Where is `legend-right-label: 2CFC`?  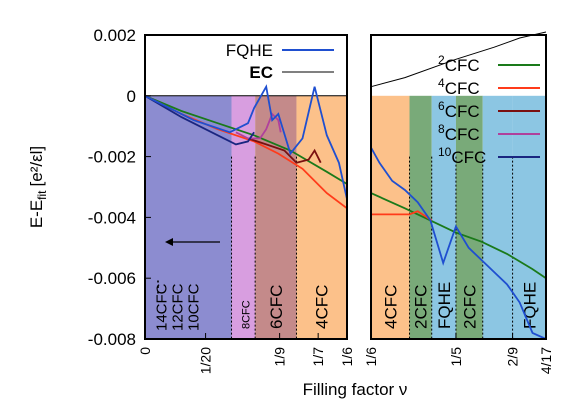
legend-right-label: 2CFC is located at coordinates (459, 64).